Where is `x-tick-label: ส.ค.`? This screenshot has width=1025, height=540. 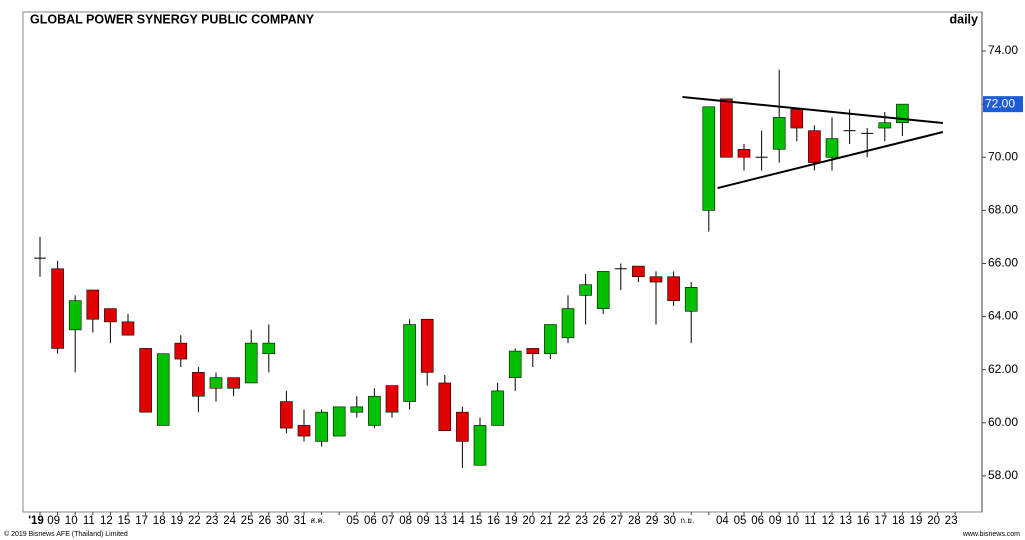 x-tick-label: ส.ค. is located at coordinates (317, 520).